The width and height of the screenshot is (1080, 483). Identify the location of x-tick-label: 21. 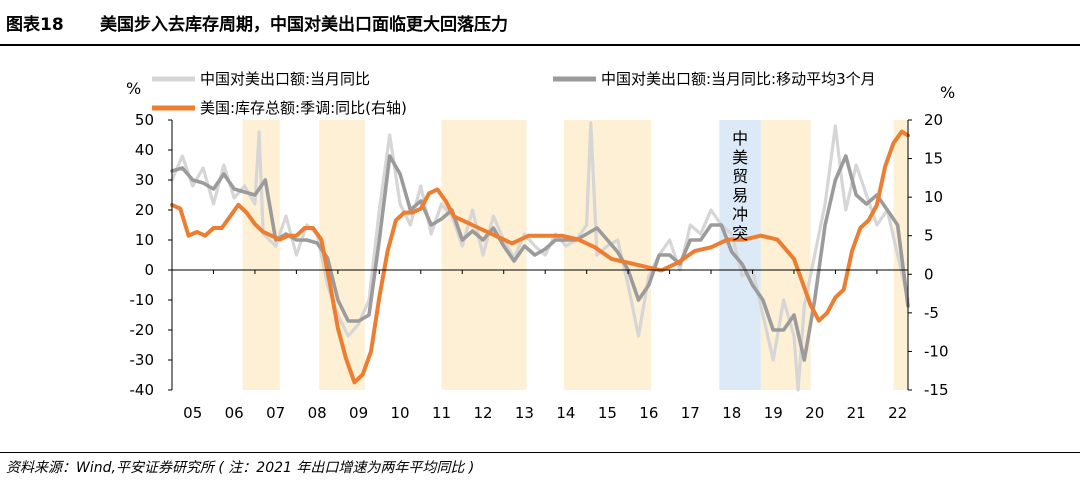
(856, 413).